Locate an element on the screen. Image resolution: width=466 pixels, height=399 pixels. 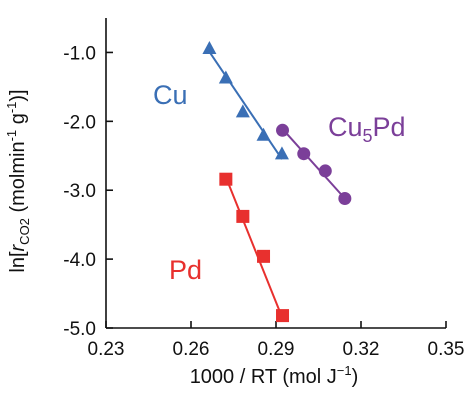
x-tick-label: 0.29 is located at coordinates (276, 349).